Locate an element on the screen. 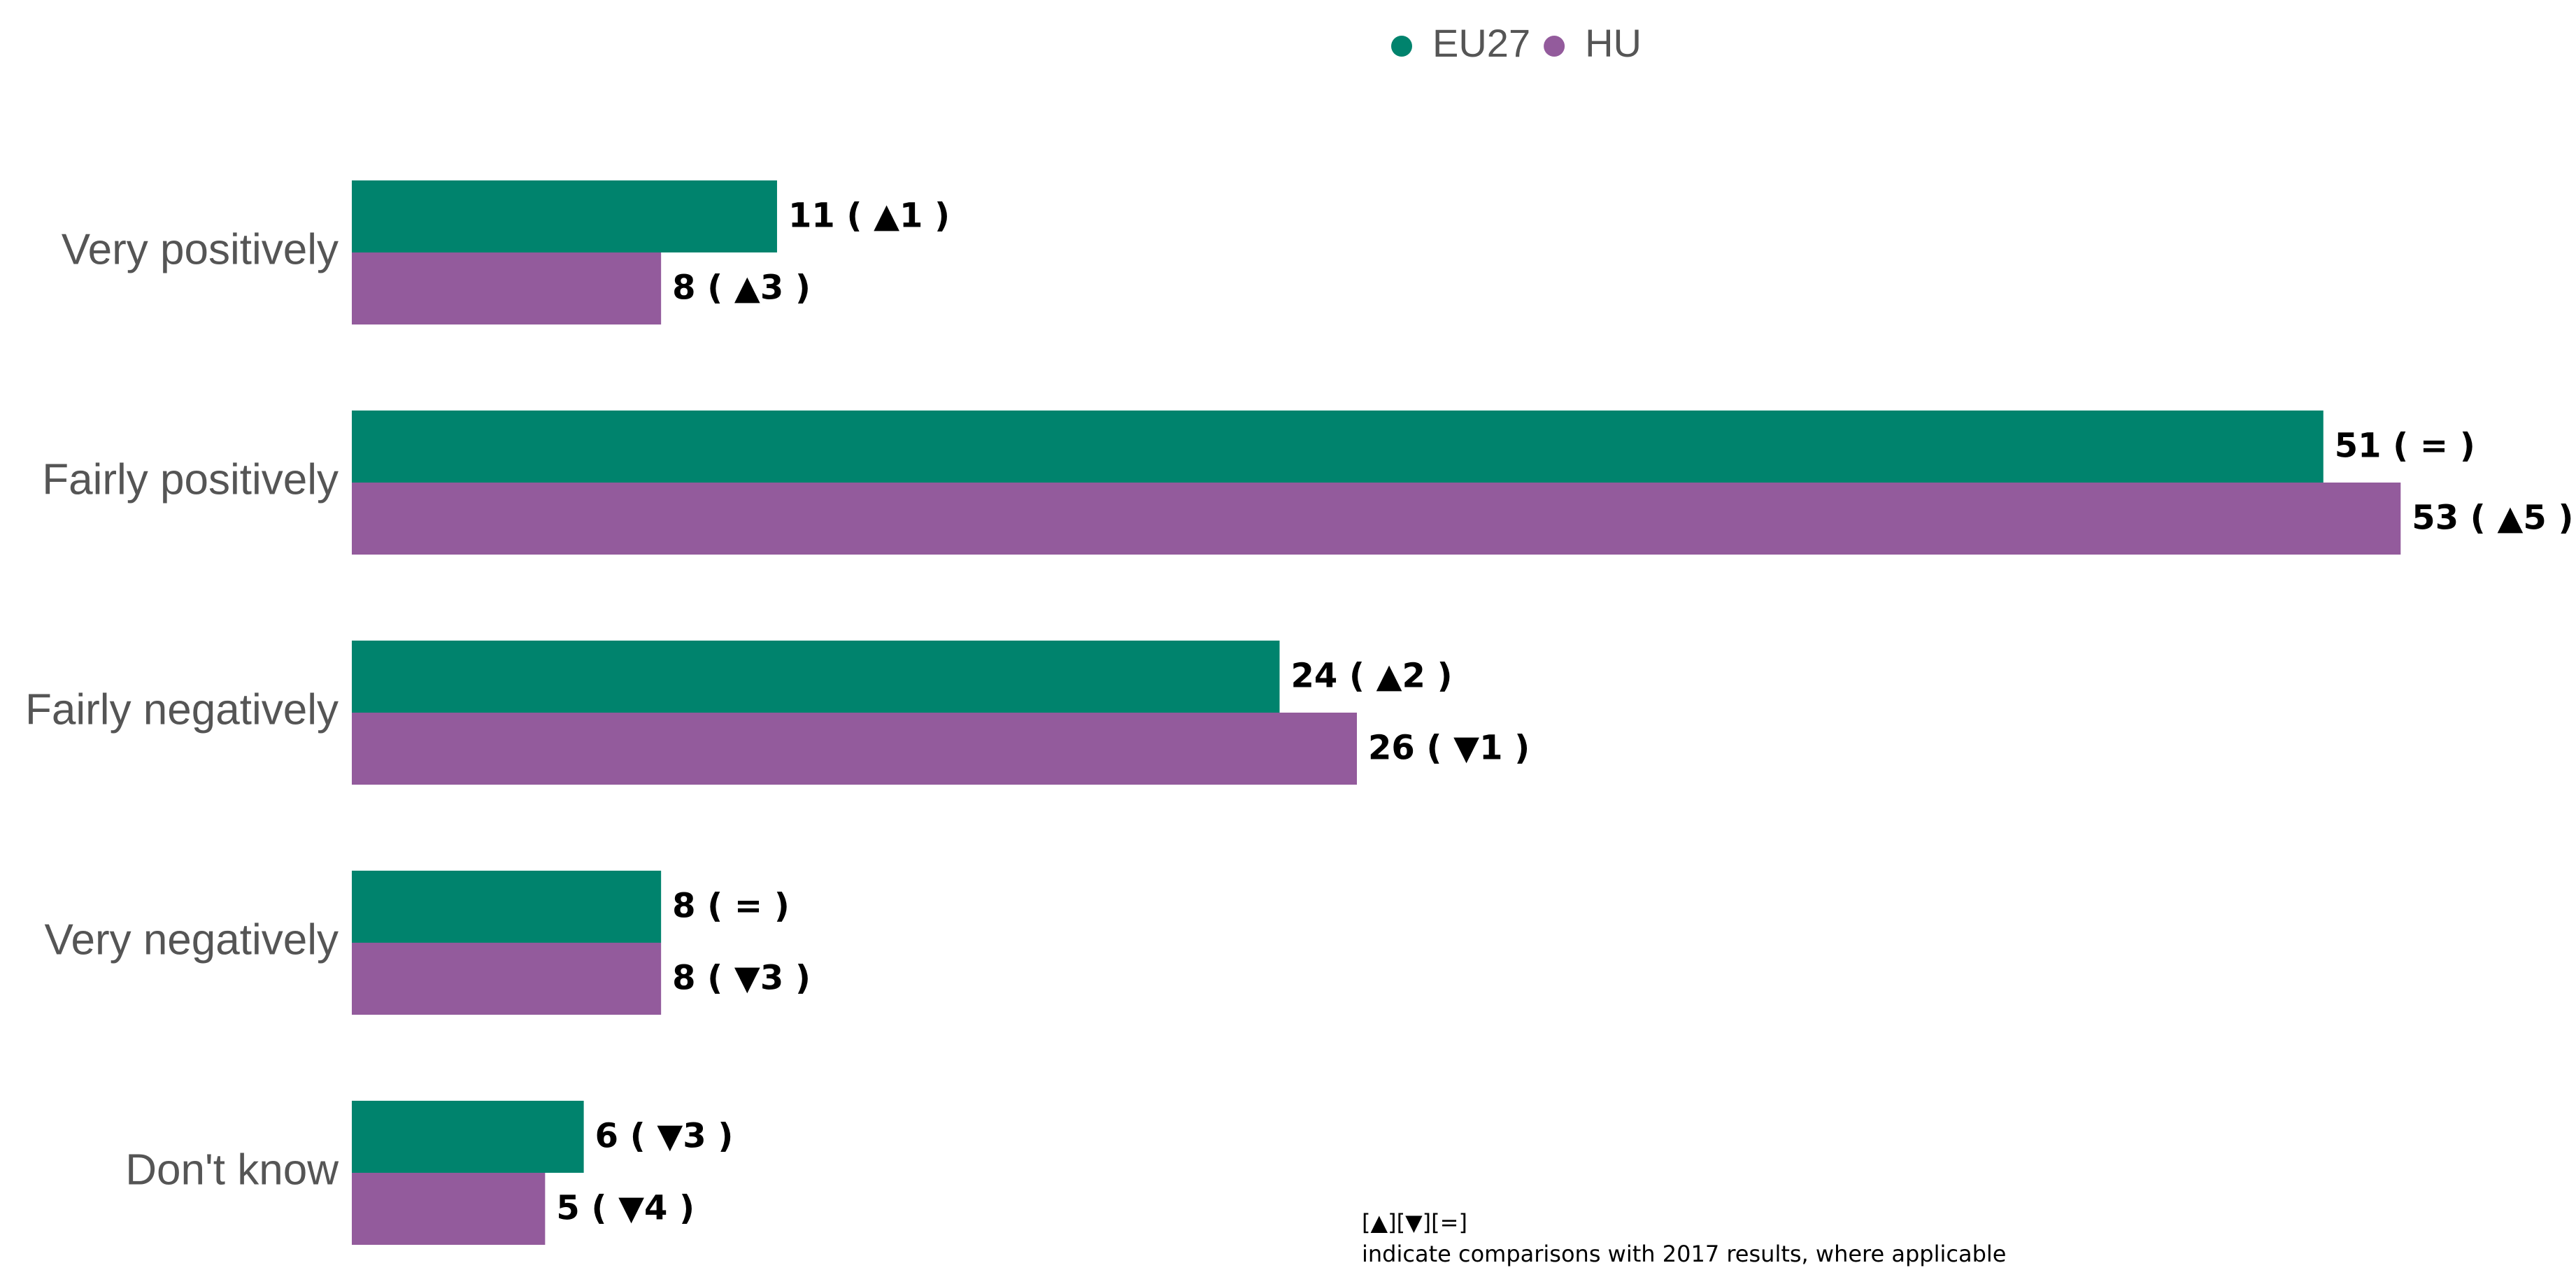  category-label: Very negatively is located at coordinates (192, 939).